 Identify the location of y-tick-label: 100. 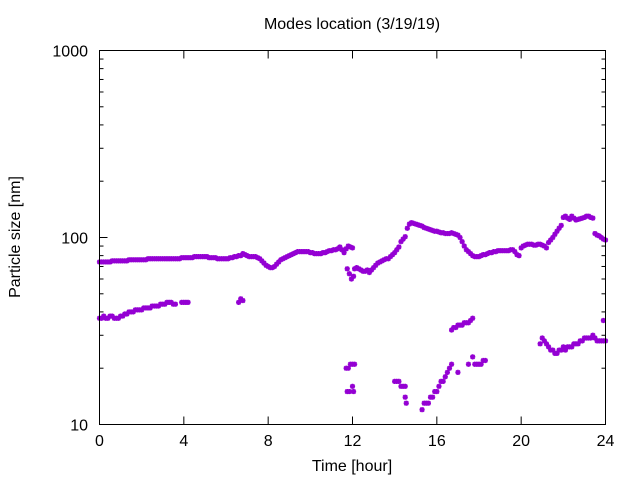
(74, 239).